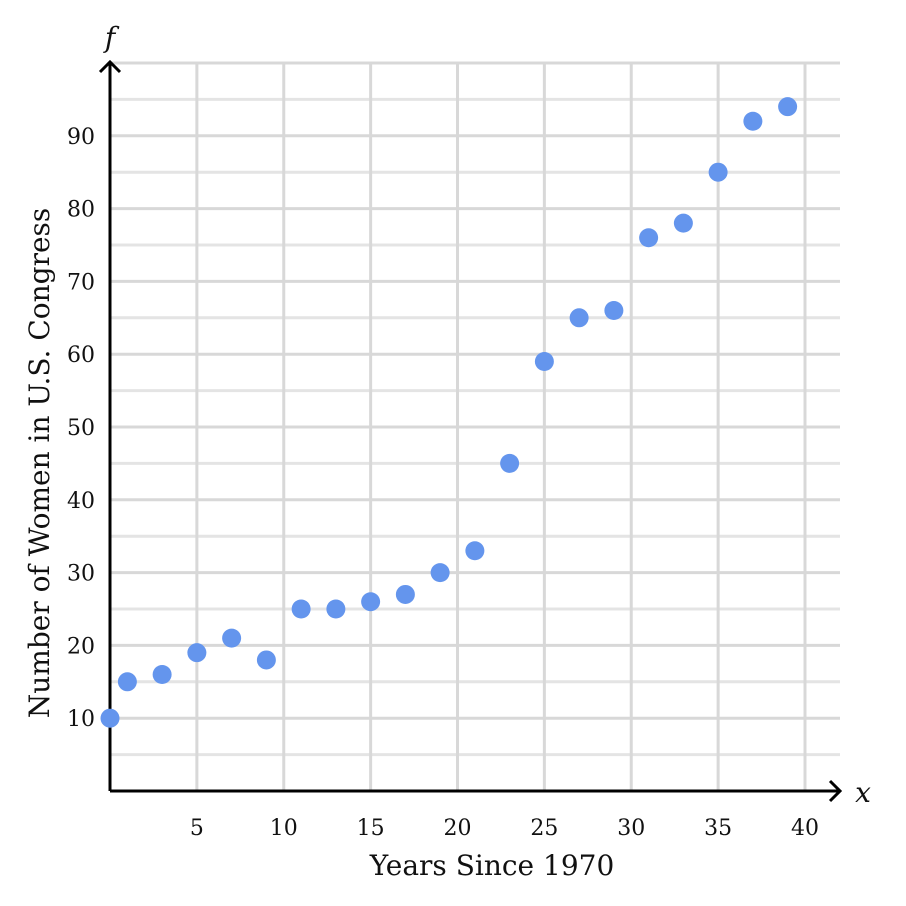  Describe the element at coordinates (805, 828) in the screenshot. I see `x-tick-label: 40` at that location.